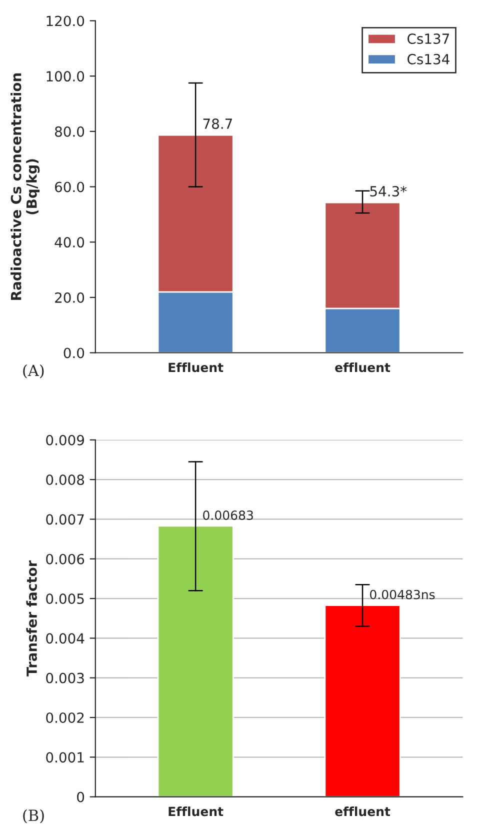 Image resolution: width=477 pixels, height=830 pixels. What do you see at coordinates (65, 559) in the screenshot?
I see `y-tick-label: 0.006` at bounding box center [65, 559].